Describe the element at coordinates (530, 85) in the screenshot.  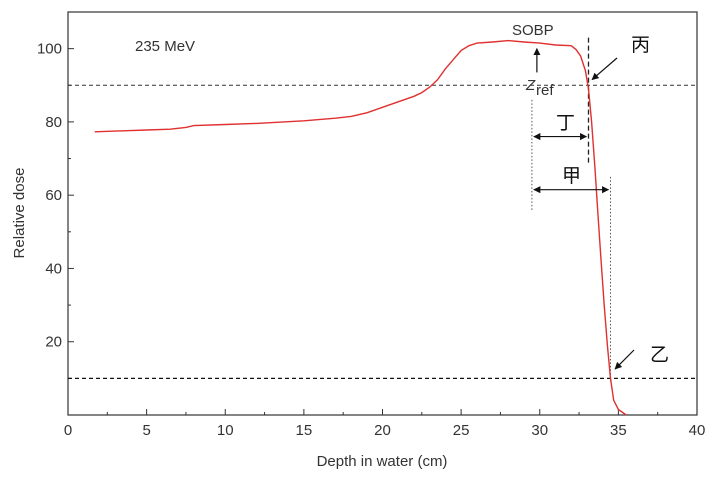
I see `z-label: Z` at that location.